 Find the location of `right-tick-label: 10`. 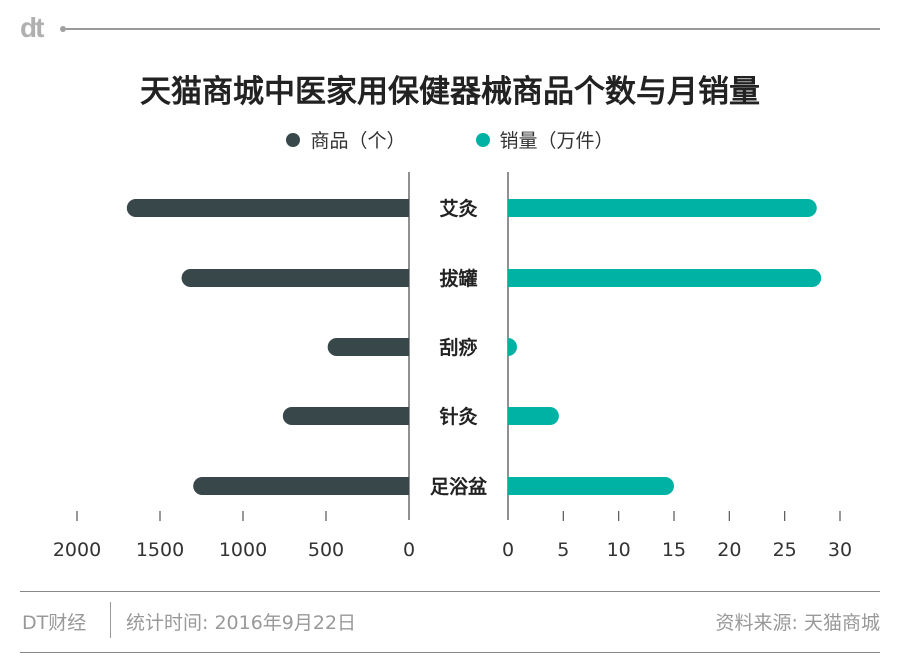

right-tick-label: 10 is located at coordinates (619, 550).